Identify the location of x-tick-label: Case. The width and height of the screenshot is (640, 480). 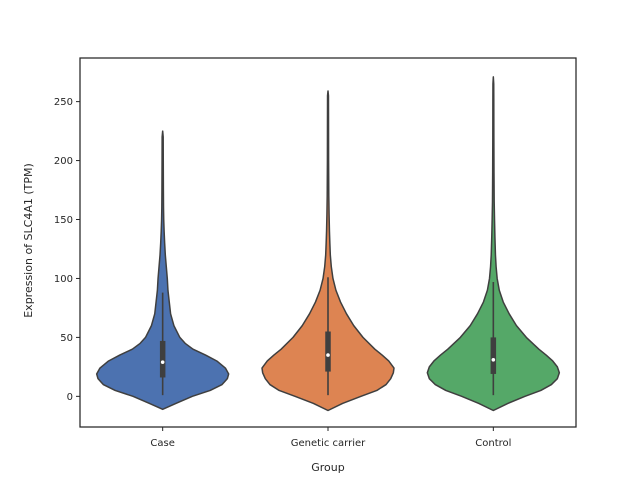
(162, 443).